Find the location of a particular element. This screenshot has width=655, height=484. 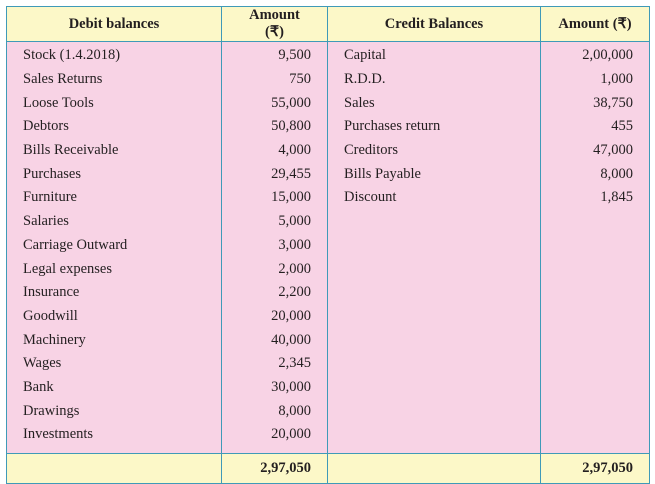

debit-account: Furniture is located at coordinates (114, 198).